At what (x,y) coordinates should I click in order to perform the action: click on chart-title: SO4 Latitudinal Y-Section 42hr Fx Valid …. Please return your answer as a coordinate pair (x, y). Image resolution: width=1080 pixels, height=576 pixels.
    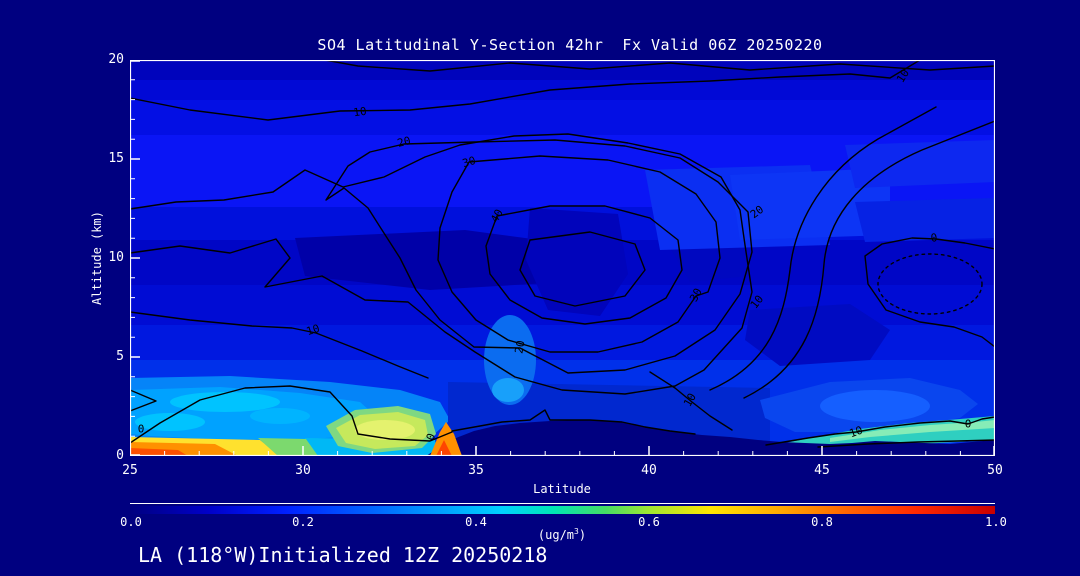
    Looking at the image, I should click on (570, 45).